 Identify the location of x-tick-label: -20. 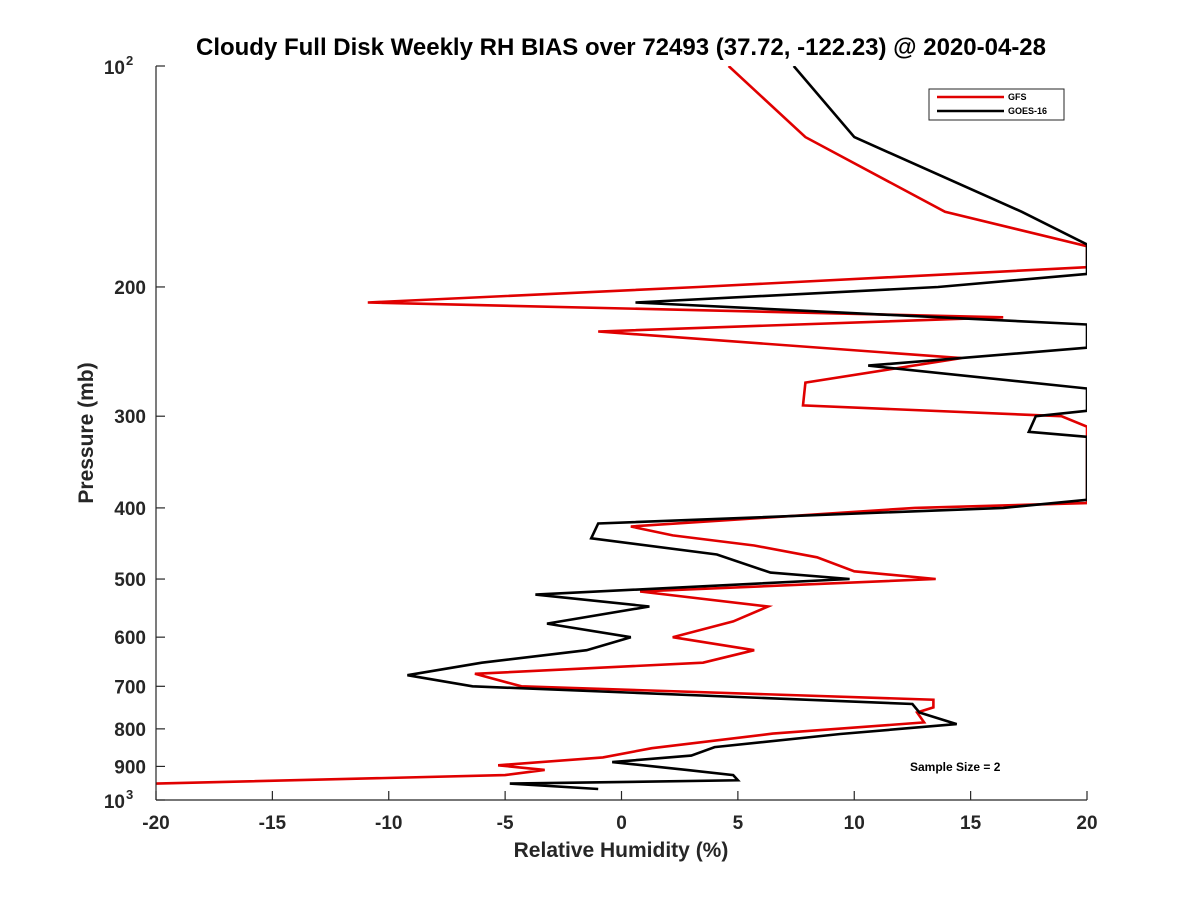
(155, 823).